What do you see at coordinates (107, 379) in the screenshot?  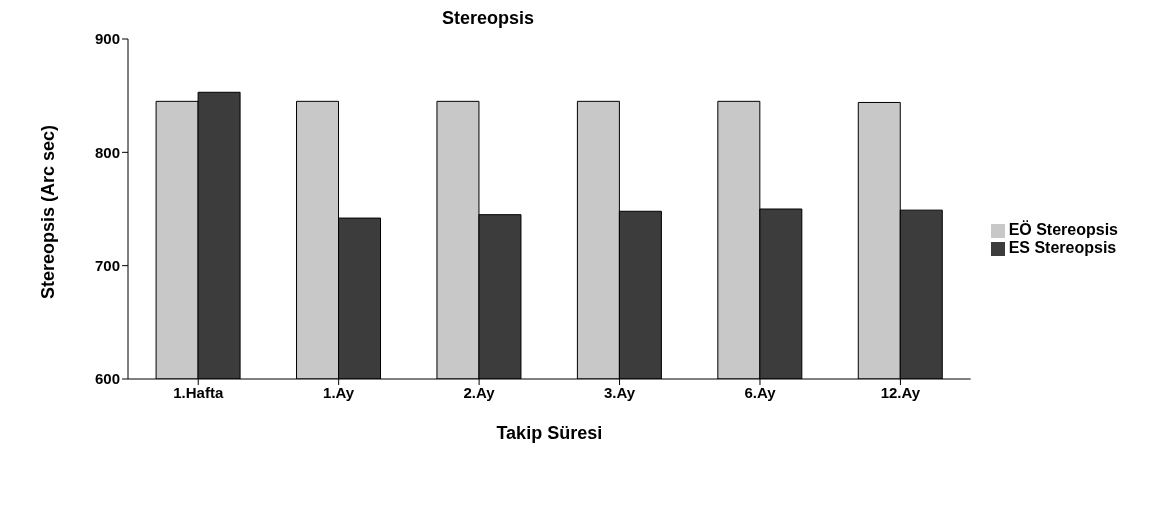 I see `y-tick-label: 600` at bounding box center [107, 379].